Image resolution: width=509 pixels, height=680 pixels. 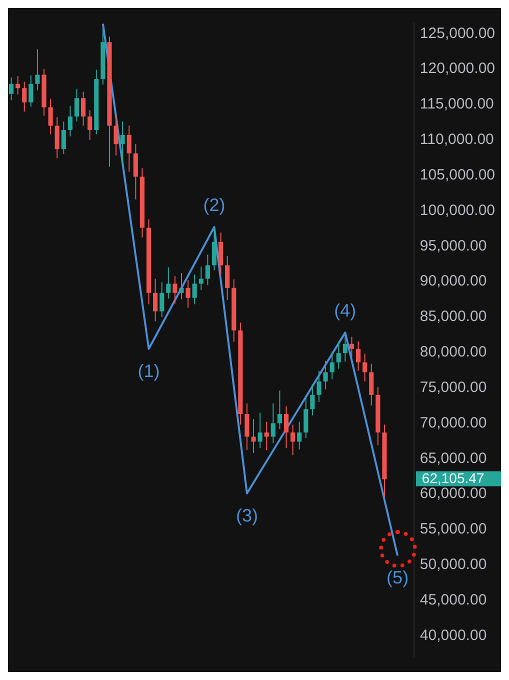 What do you see at coordinates (453, 281) in the screenshot?
I see `y-tick-label: 90,000.00` at bounding box center [453, 281].